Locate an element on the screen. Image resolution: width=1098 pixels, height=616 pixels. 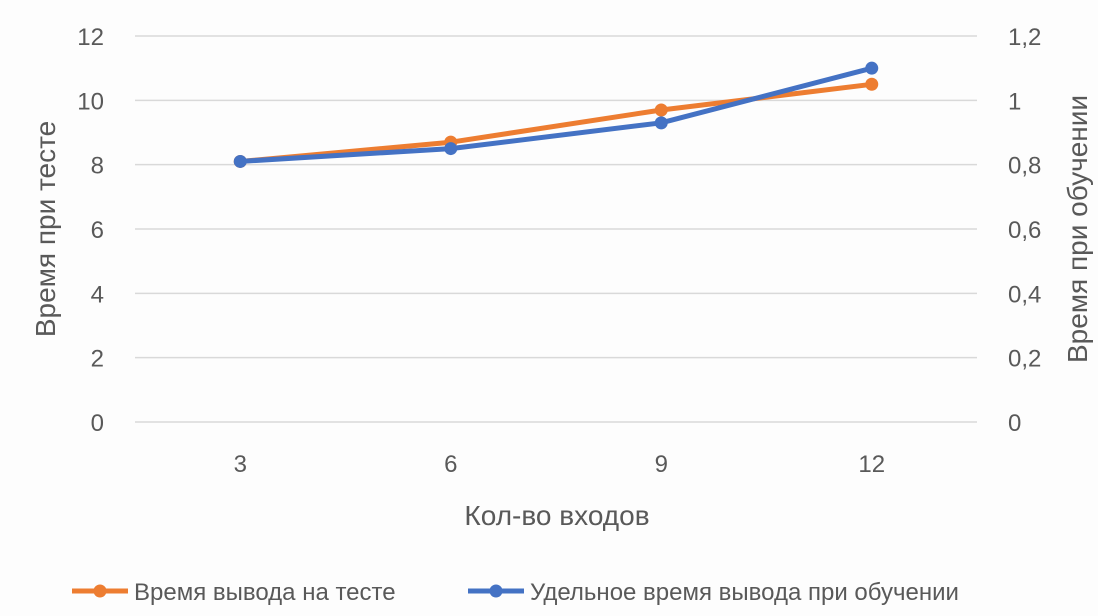
left-tick-label: 0 is located at coordinates (97, 423).